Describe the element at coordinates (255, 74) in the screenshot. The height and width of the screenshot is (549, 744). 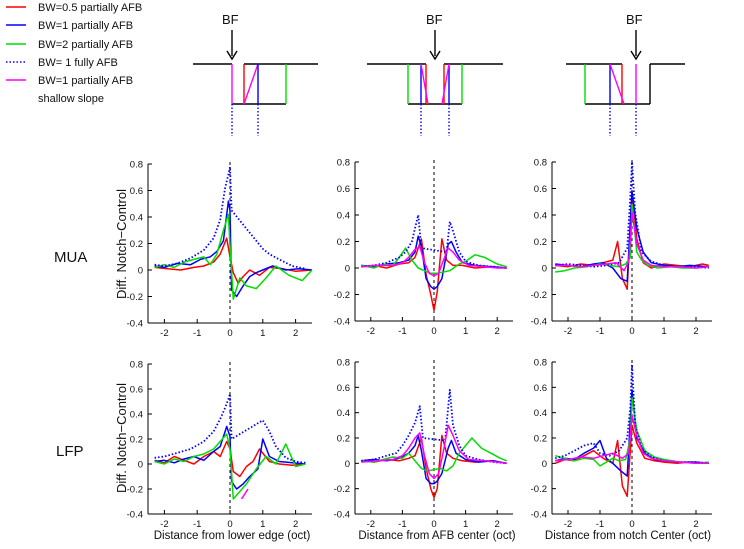
I see `schematic-lower-edge: BF` at that location.